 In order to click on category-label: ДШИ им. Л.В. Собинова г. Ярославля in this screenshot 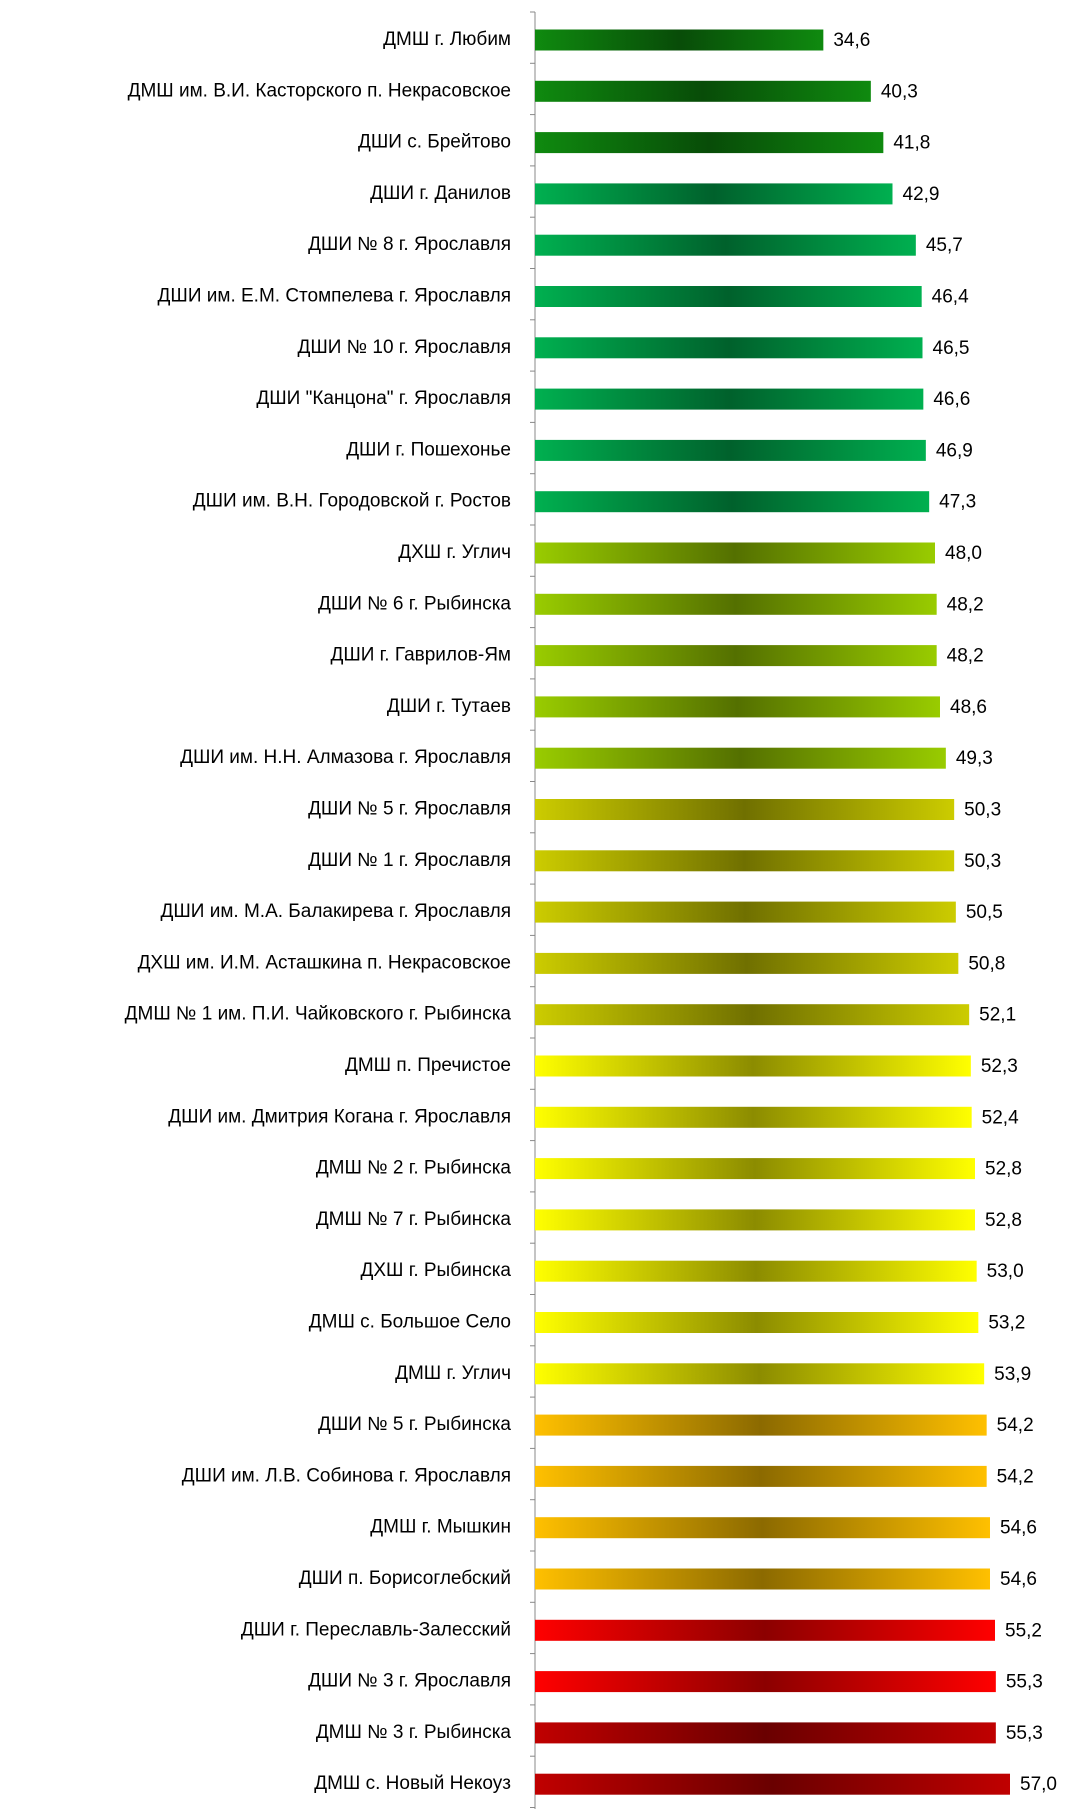, I will do `click(346, 1475)`.